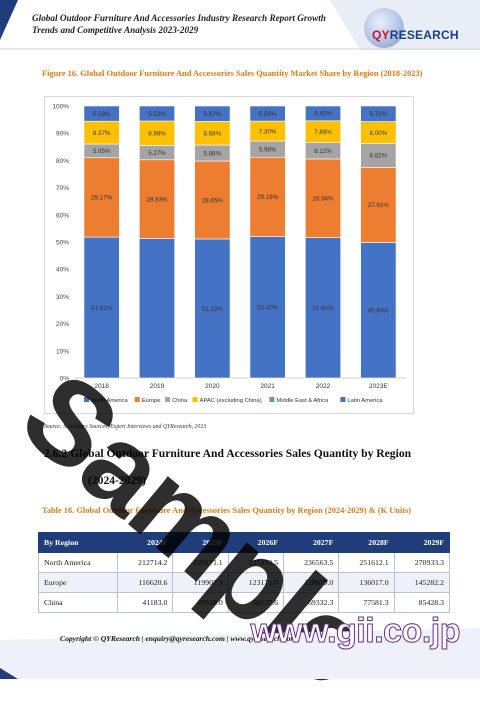 The height and width of the screenshot is (712, 480). What do you see at coordinates (65, 379) in the screenshot?
I see `y-tick-label: 0%` at bounding box center [65, 379].